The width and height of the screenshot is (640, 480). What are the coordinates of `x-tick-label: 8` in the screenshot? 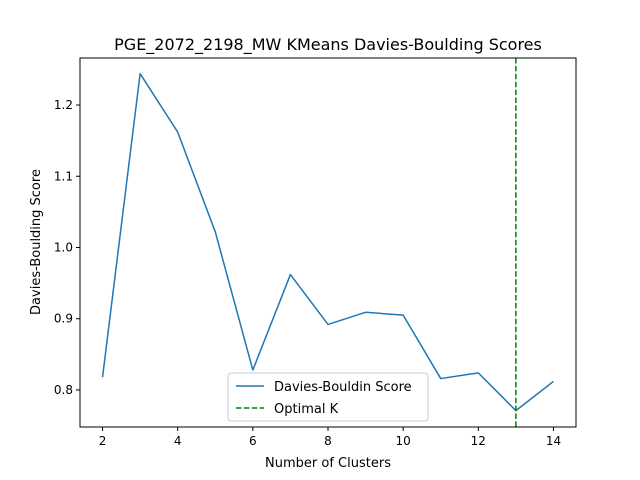 It's located at (328, 441).